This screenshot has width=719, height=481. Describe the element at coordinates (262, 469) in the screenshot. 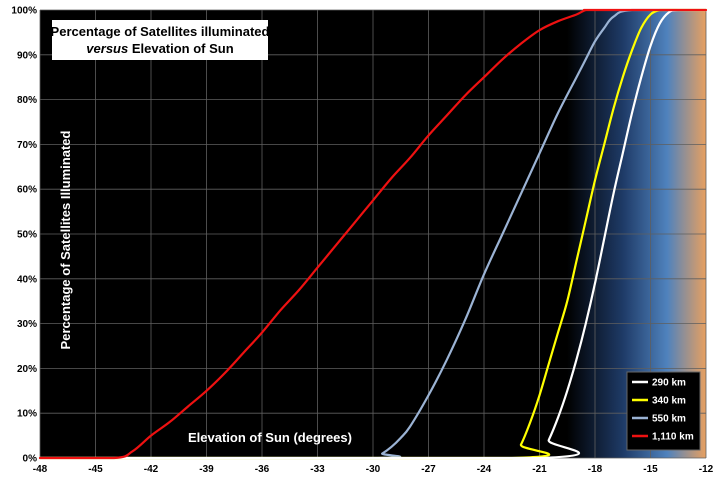

I see `x-tick-label: -36` at that location.